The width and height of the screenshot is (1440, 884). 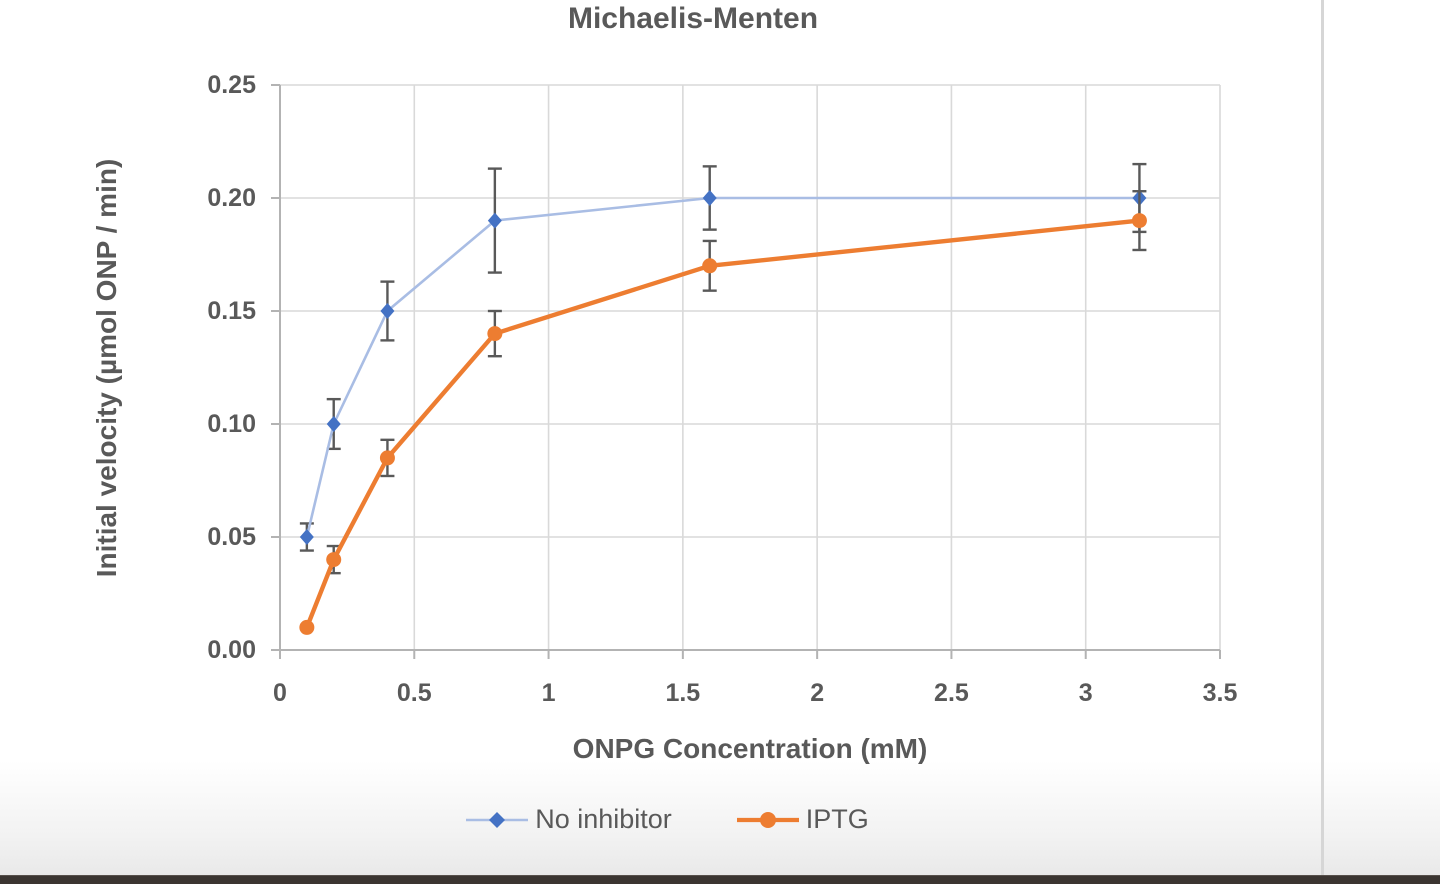 I want to click on y-tick-label: 0.25, so click(x=231, y=85).